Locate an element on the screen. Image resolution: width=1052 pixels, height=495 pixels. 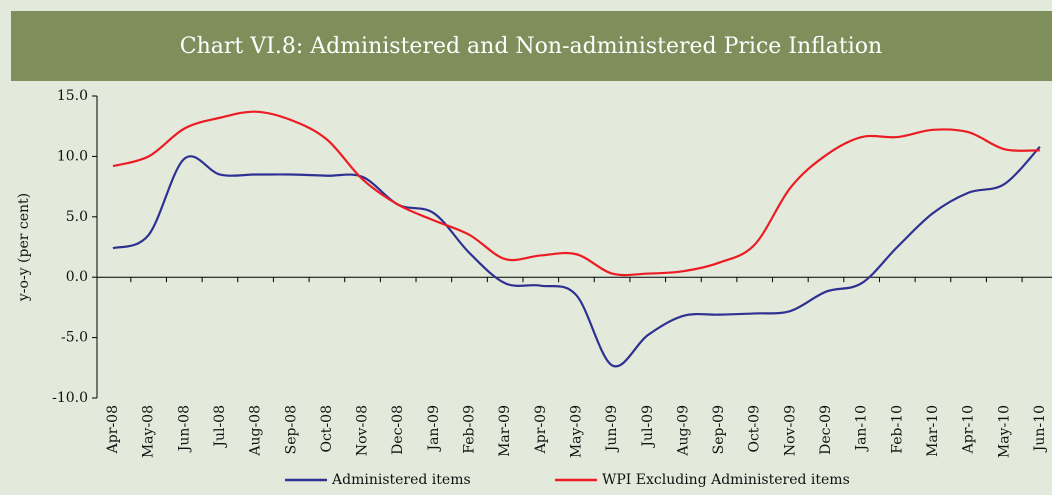
y-tick-label: 10.0 is located at coordinates (72, 156).